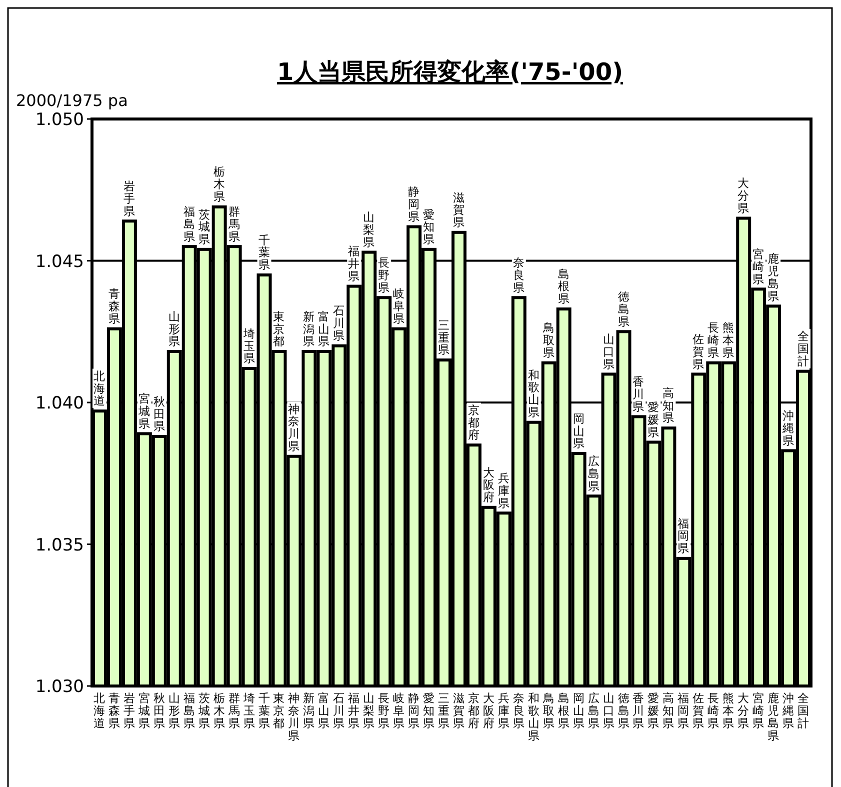 The image size is (841, 787). Describe the element at coordinates (728, 710) in the screenshot. I see `x-tick-label: 熊本県` at that location.